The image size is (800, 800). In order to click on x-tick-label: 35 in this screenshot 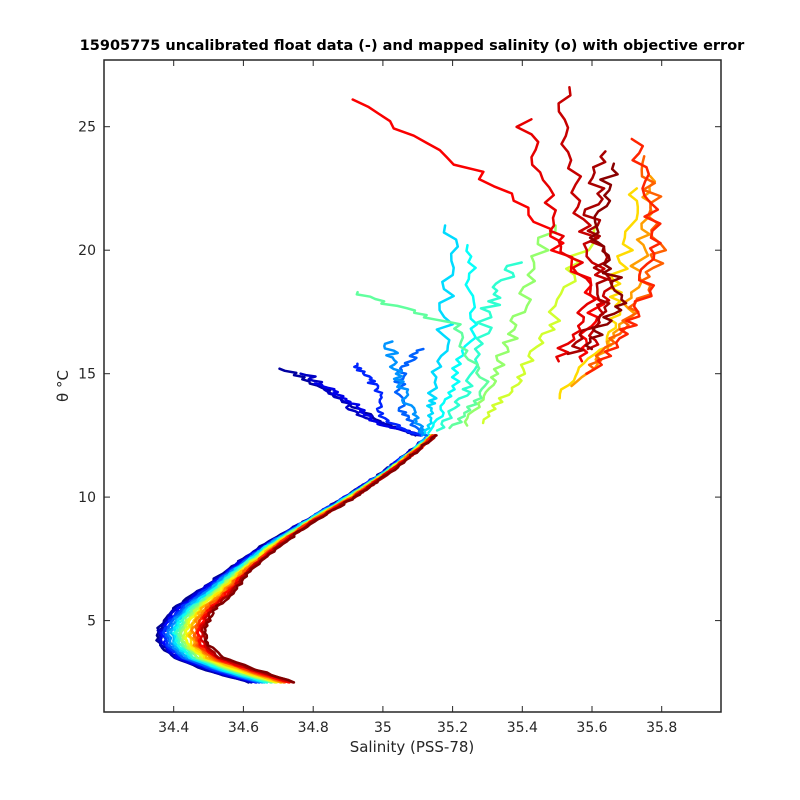, I will do `click(383, 728)`.